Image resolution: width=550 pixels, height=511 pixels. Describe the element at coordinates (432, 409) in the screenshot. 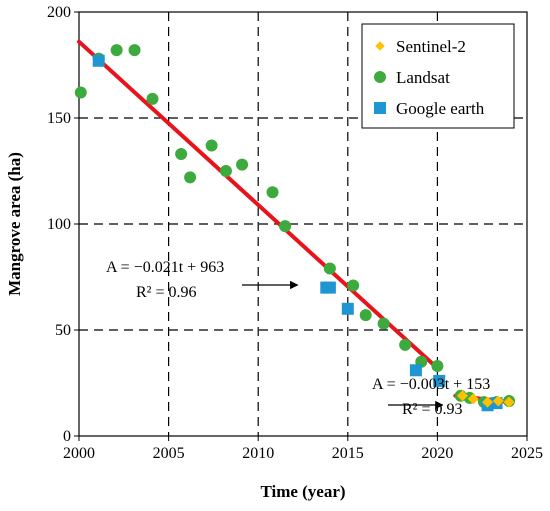

I see `annotation-r2-2: R² = 0.93` at that location.